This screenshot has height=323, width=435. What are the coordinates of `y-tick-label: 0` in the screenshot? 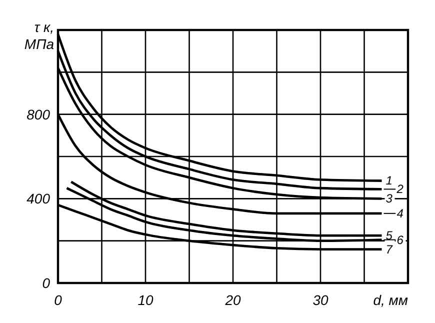 It's located at (46, 283).